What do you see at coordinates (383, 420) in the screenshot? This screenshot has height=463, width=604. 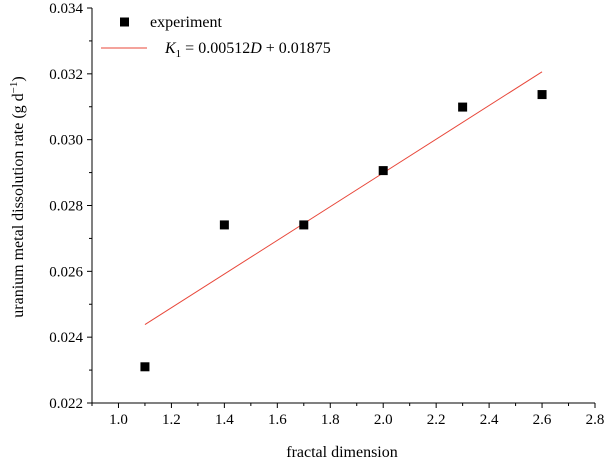 I see `x-tick-label: 2.0` at bounding box center [383, 420].